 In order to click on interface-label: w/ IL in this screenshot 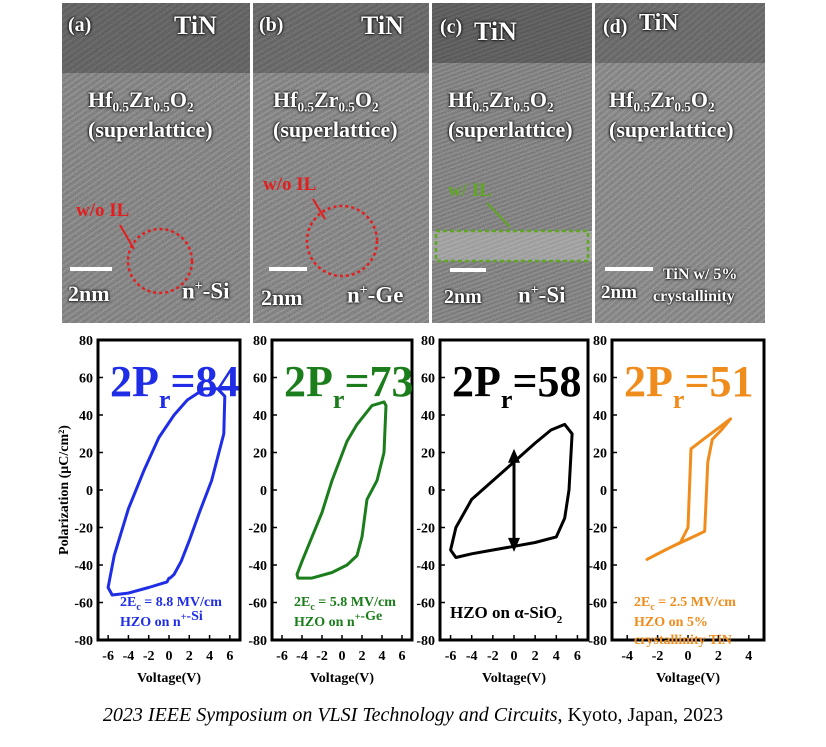, I will do `click(470, 190)`.